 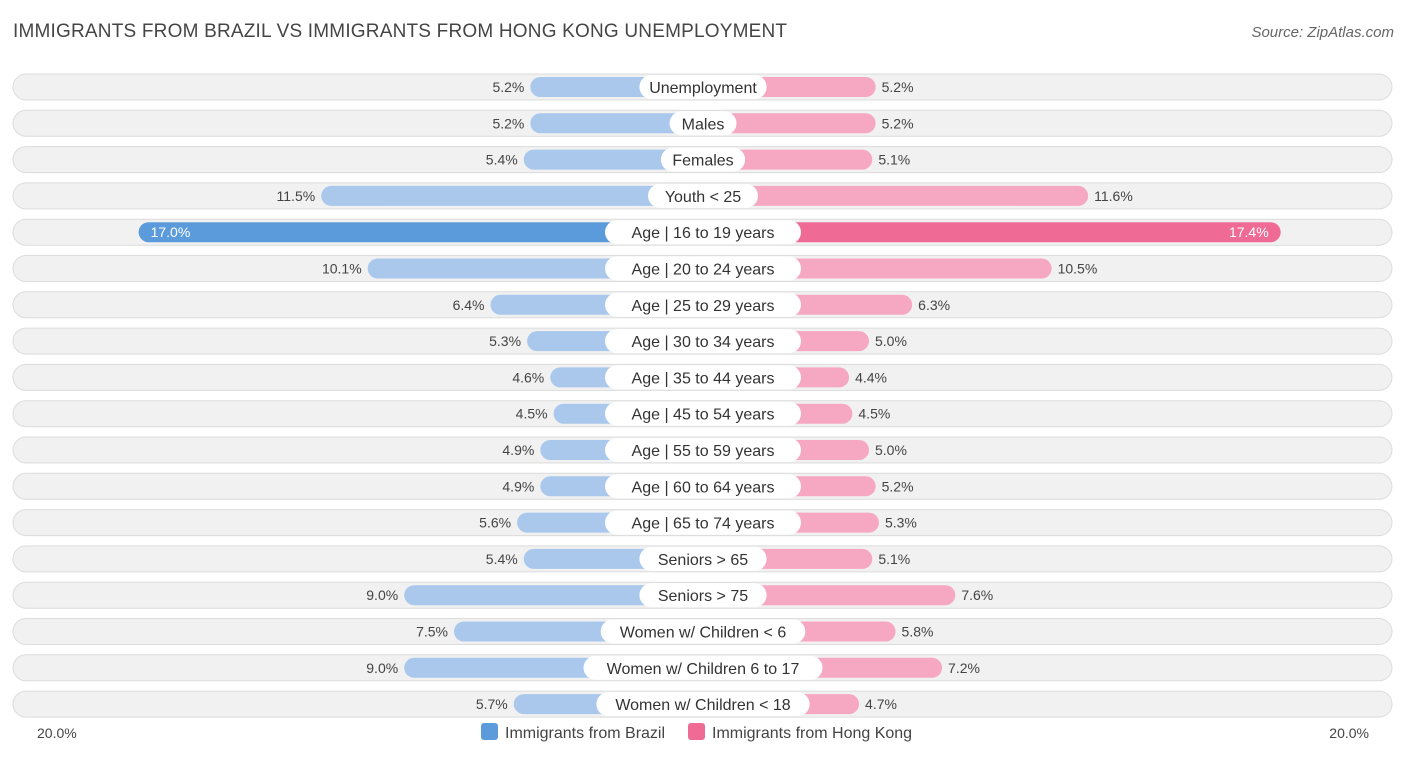 I want to click on category-label: Age | 25 to 29 years, so click(x=703, y=306).